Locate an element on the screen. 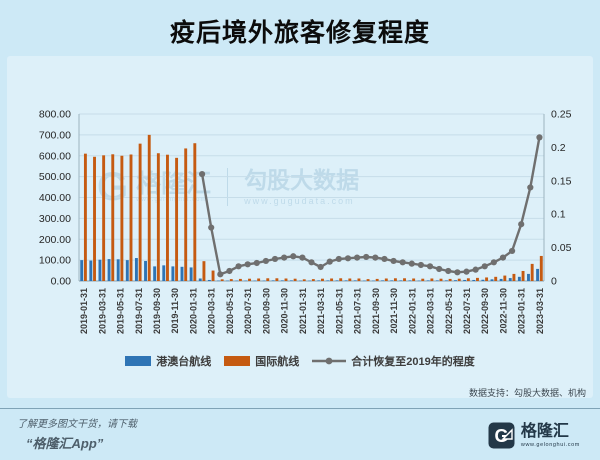 The image size is (600, 460). svg-text: G is located at coordinates (501, 436).